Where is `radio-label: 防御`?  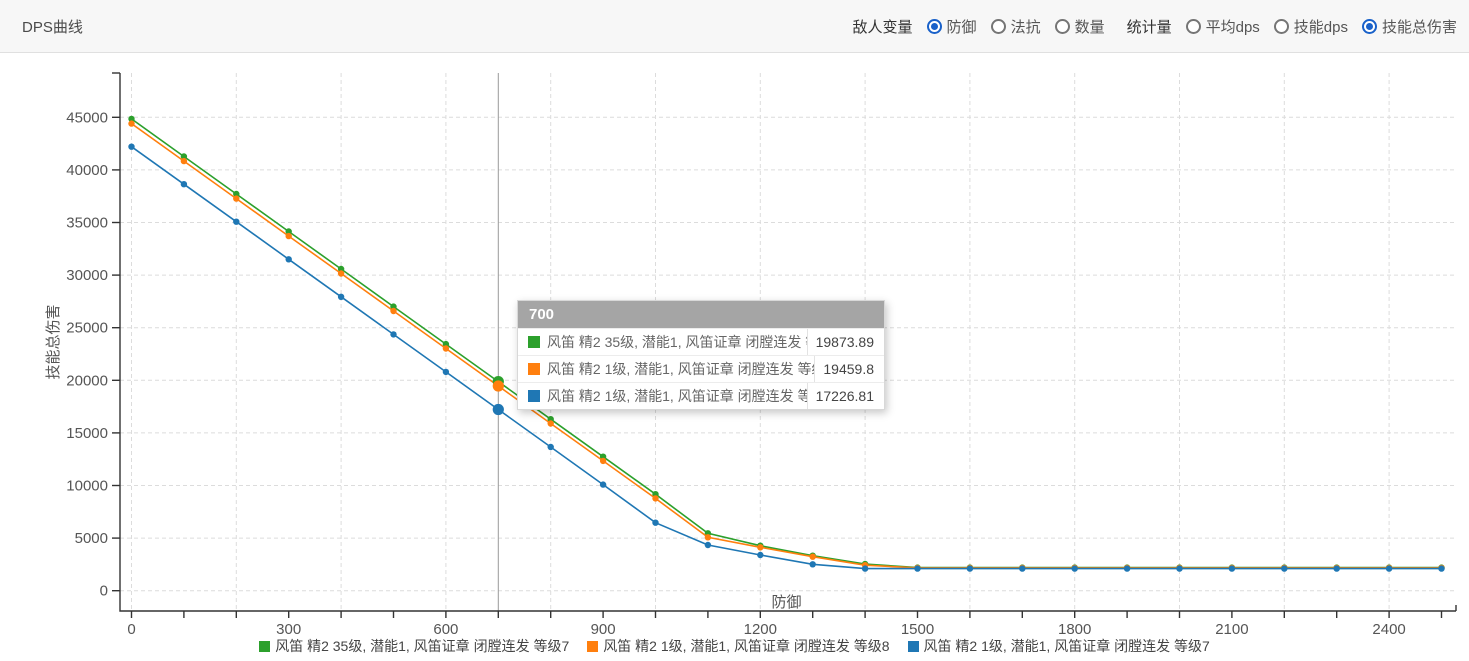
radio-label: 防御 is located at coordinates (961, 27).